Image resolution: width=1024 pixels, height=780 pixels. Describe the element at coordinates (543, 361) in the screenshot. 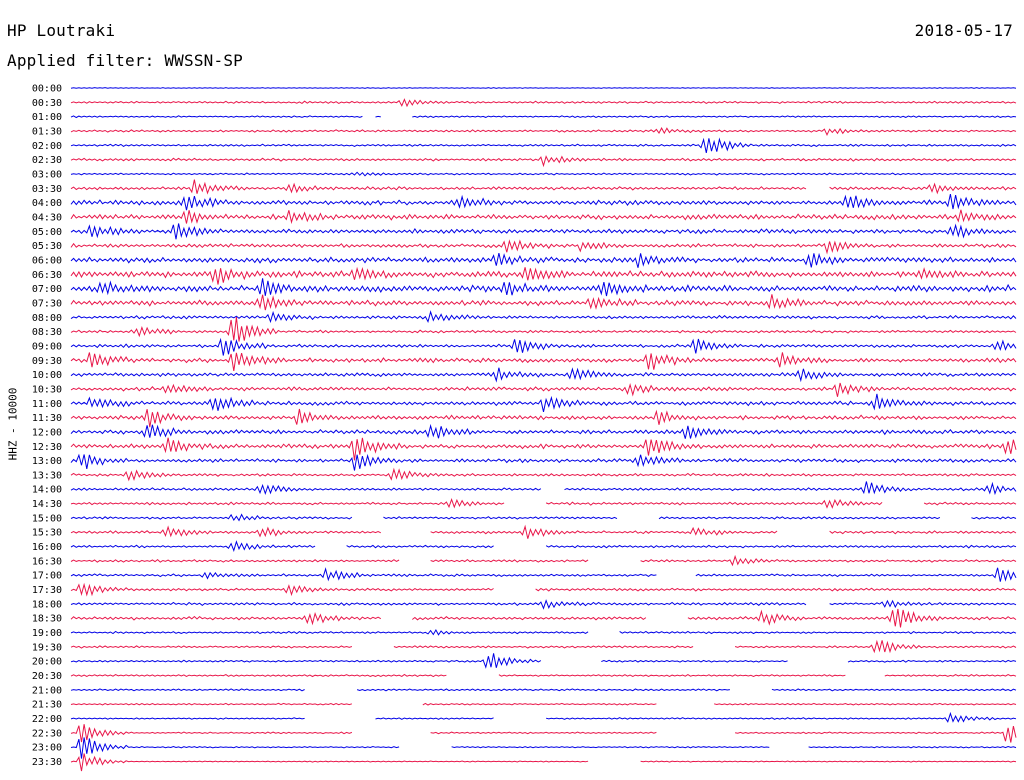

I see `trace-09:30` at that location.